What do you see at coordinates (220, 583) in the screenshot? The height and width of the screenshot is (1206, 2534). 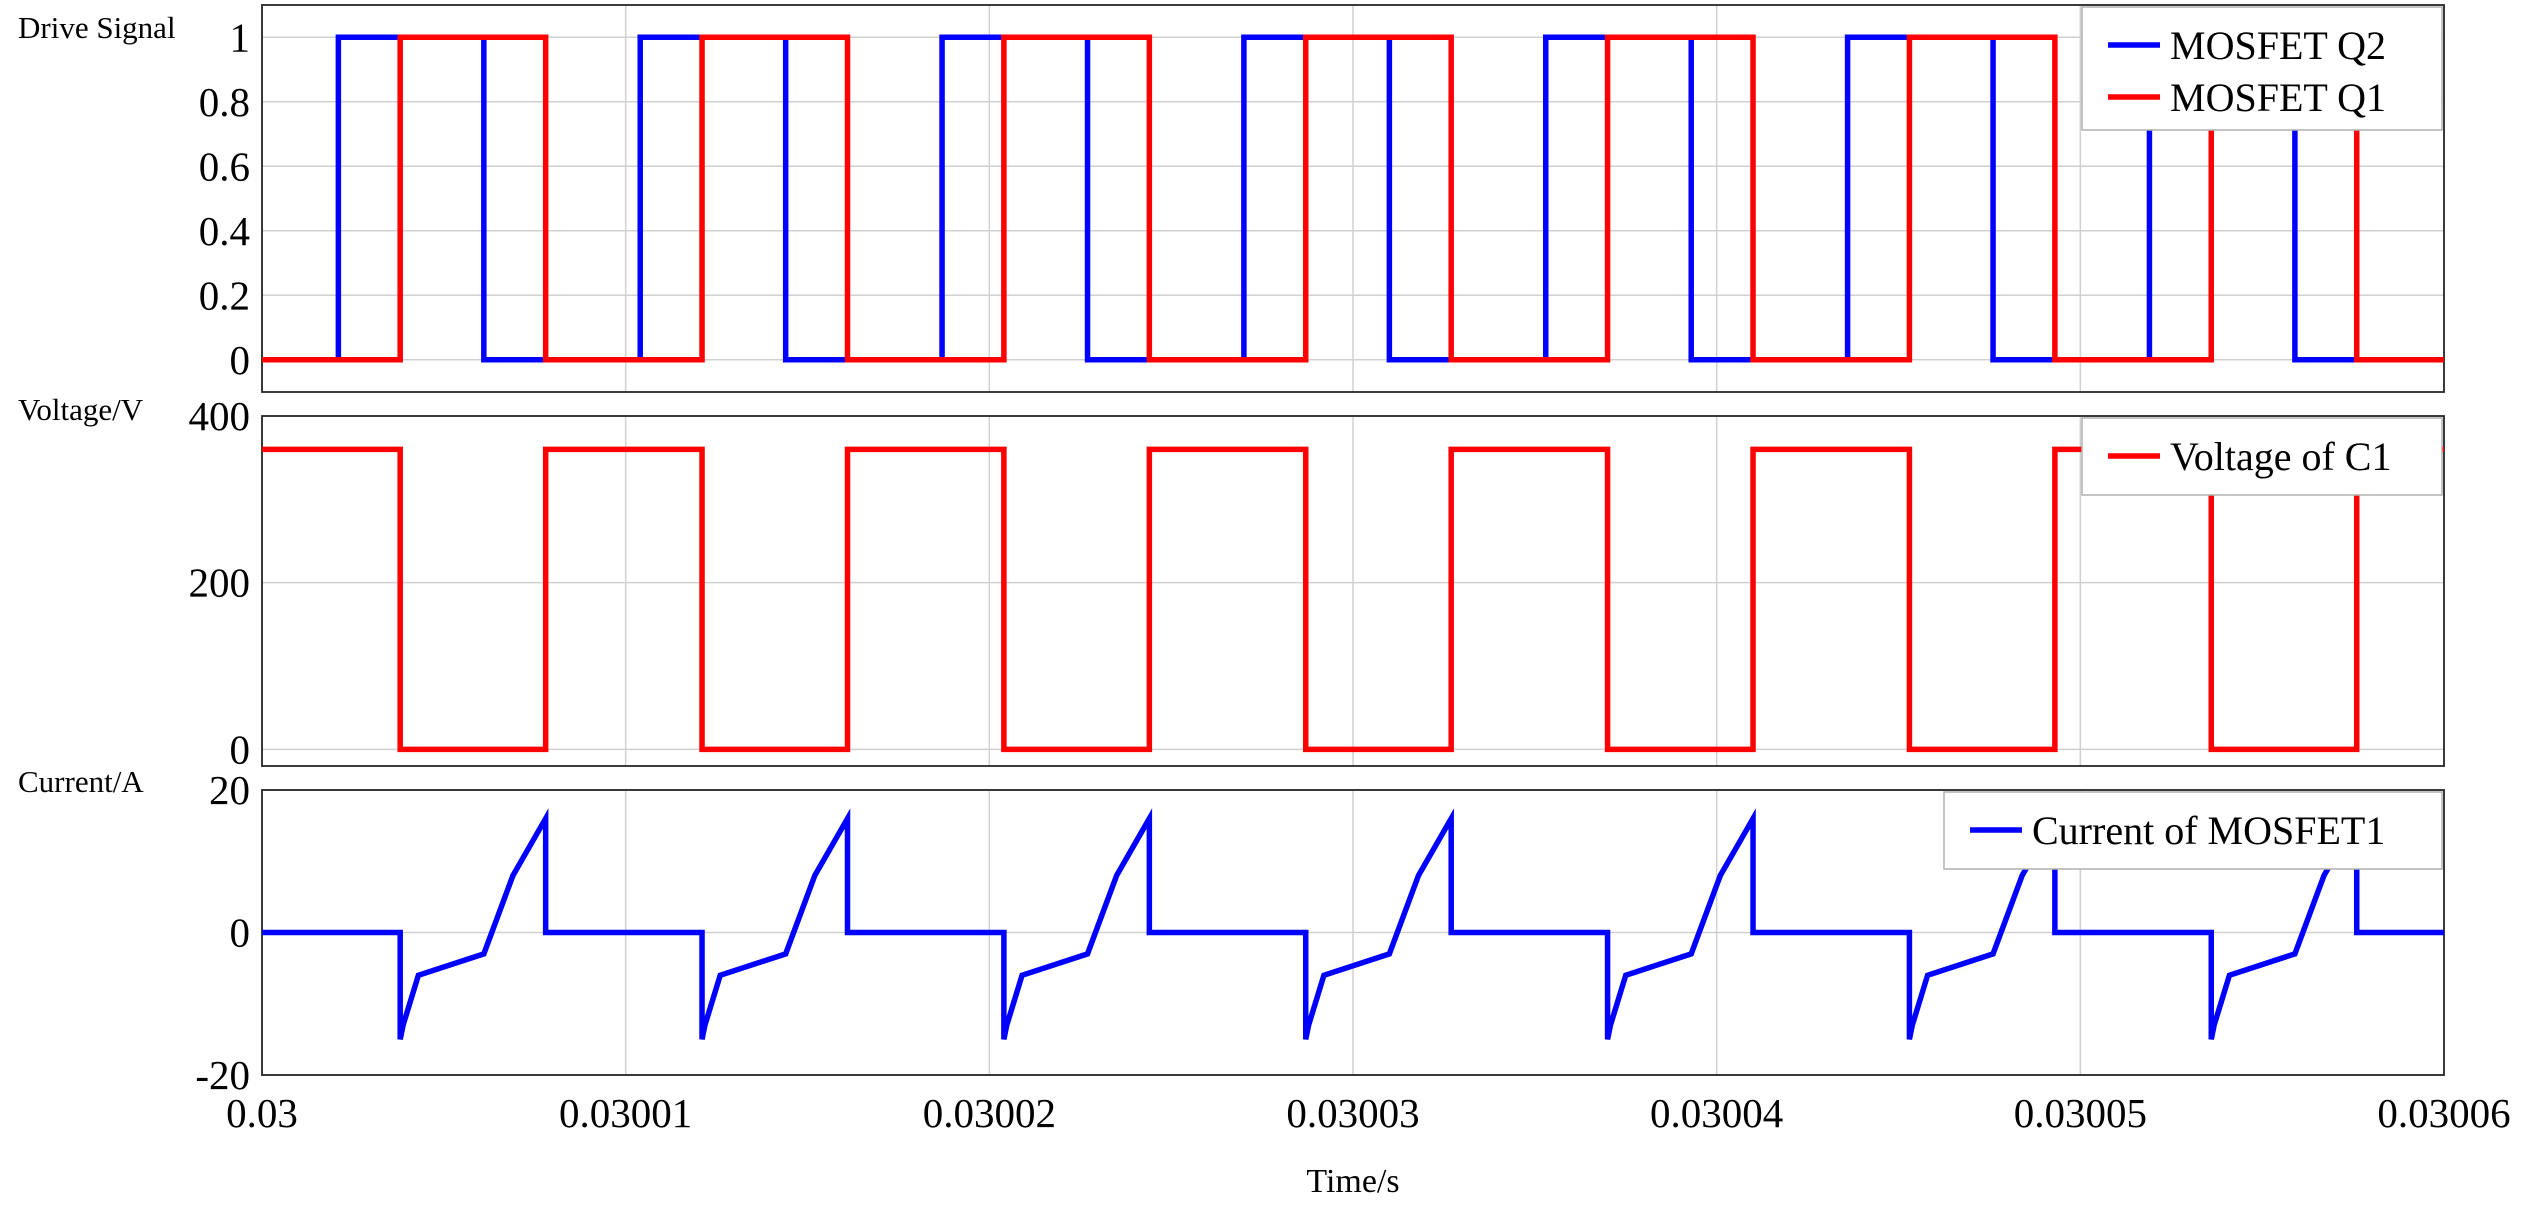 I see `y-tick-label: 200` at bounding box center [220, 583].